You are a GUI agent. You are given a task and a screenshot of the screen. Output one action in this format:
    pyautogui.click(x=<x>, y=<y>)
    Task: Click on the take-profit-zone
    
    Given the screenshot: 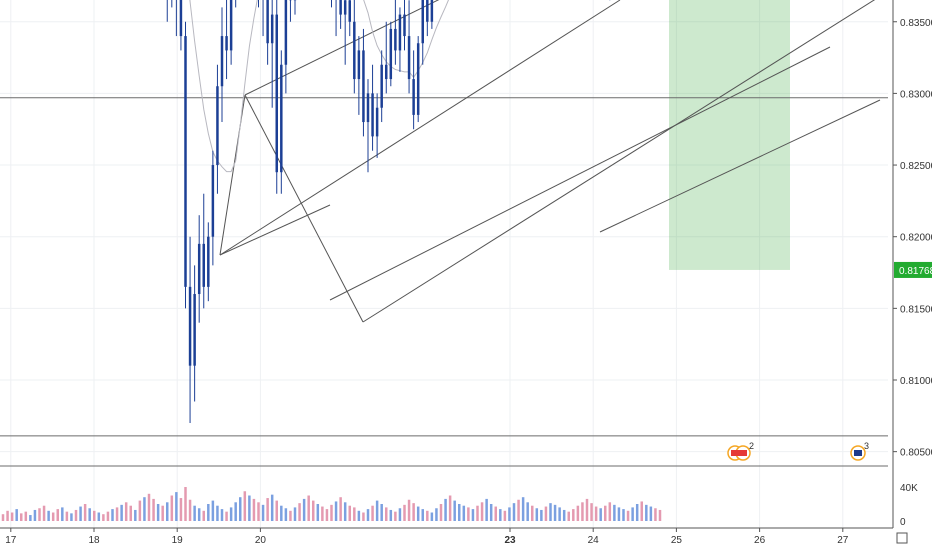 What is the action you would take?
    pyautogui.click(x=729, y=135)
    